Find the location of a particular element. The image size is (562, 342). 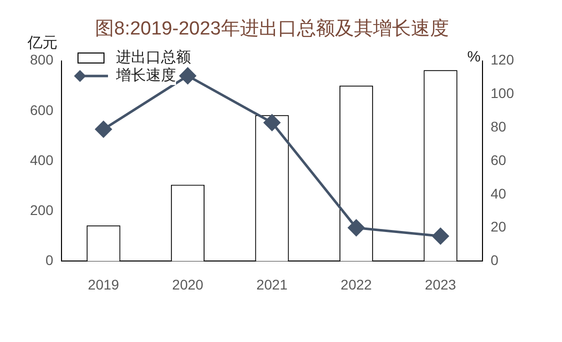

y2-tick-label: 100 is located at coordinates (502, 93).